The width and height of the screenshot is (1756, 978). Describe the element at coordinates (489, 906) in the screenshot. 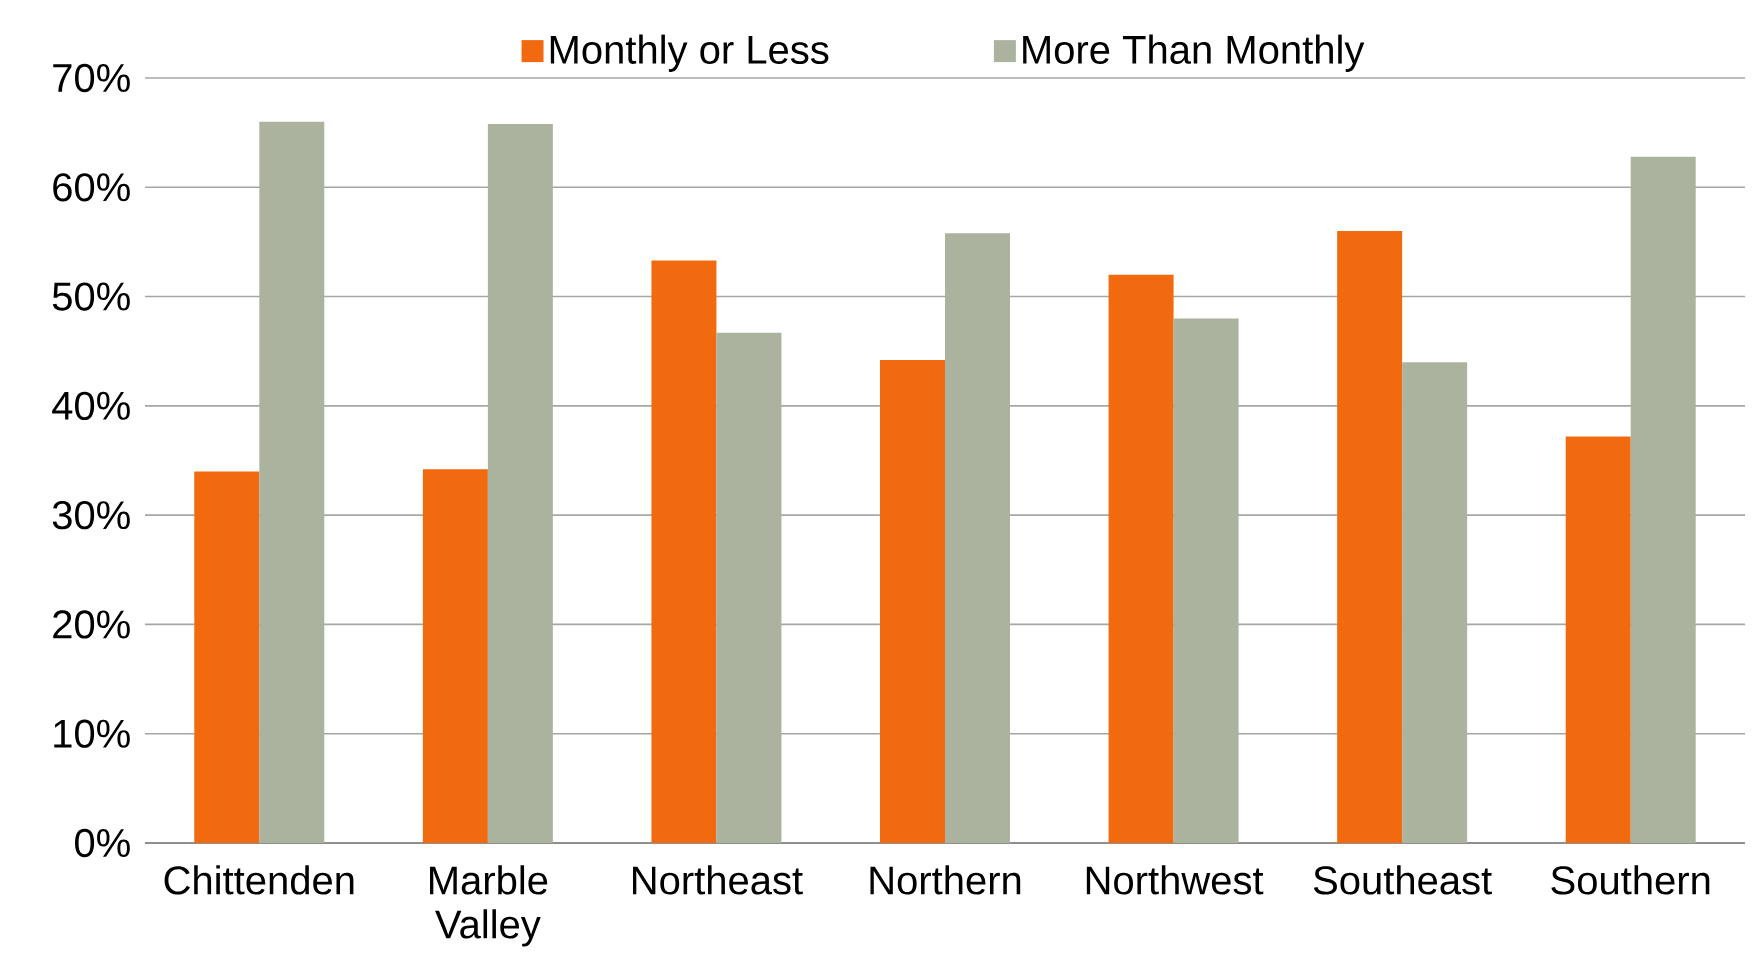

I see `x-tick-label: Marble Valley` at that location.